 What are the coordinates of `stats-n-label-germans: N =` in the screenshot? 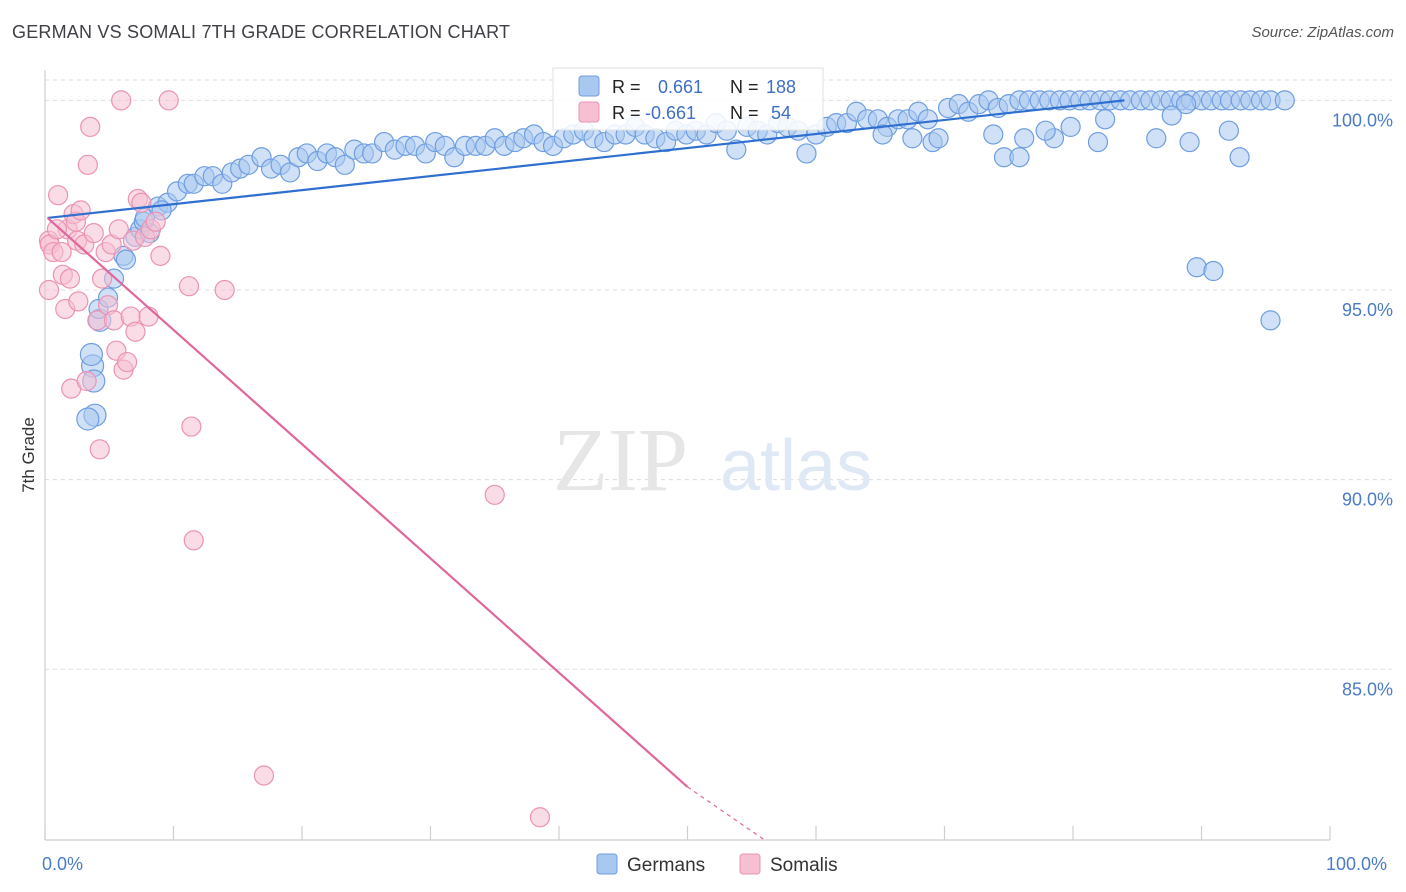 It's located at (744, 87).